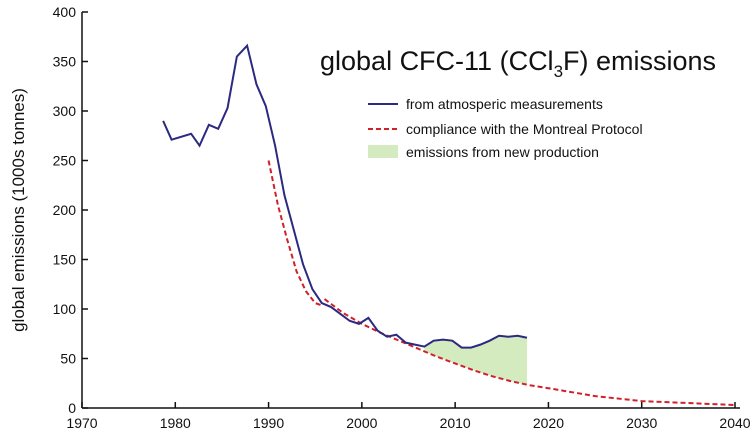  What do you see at coordinates (175, 423) in the screenshot?
I see `x-tick-label: 1980` at bounding box center [175, 423].